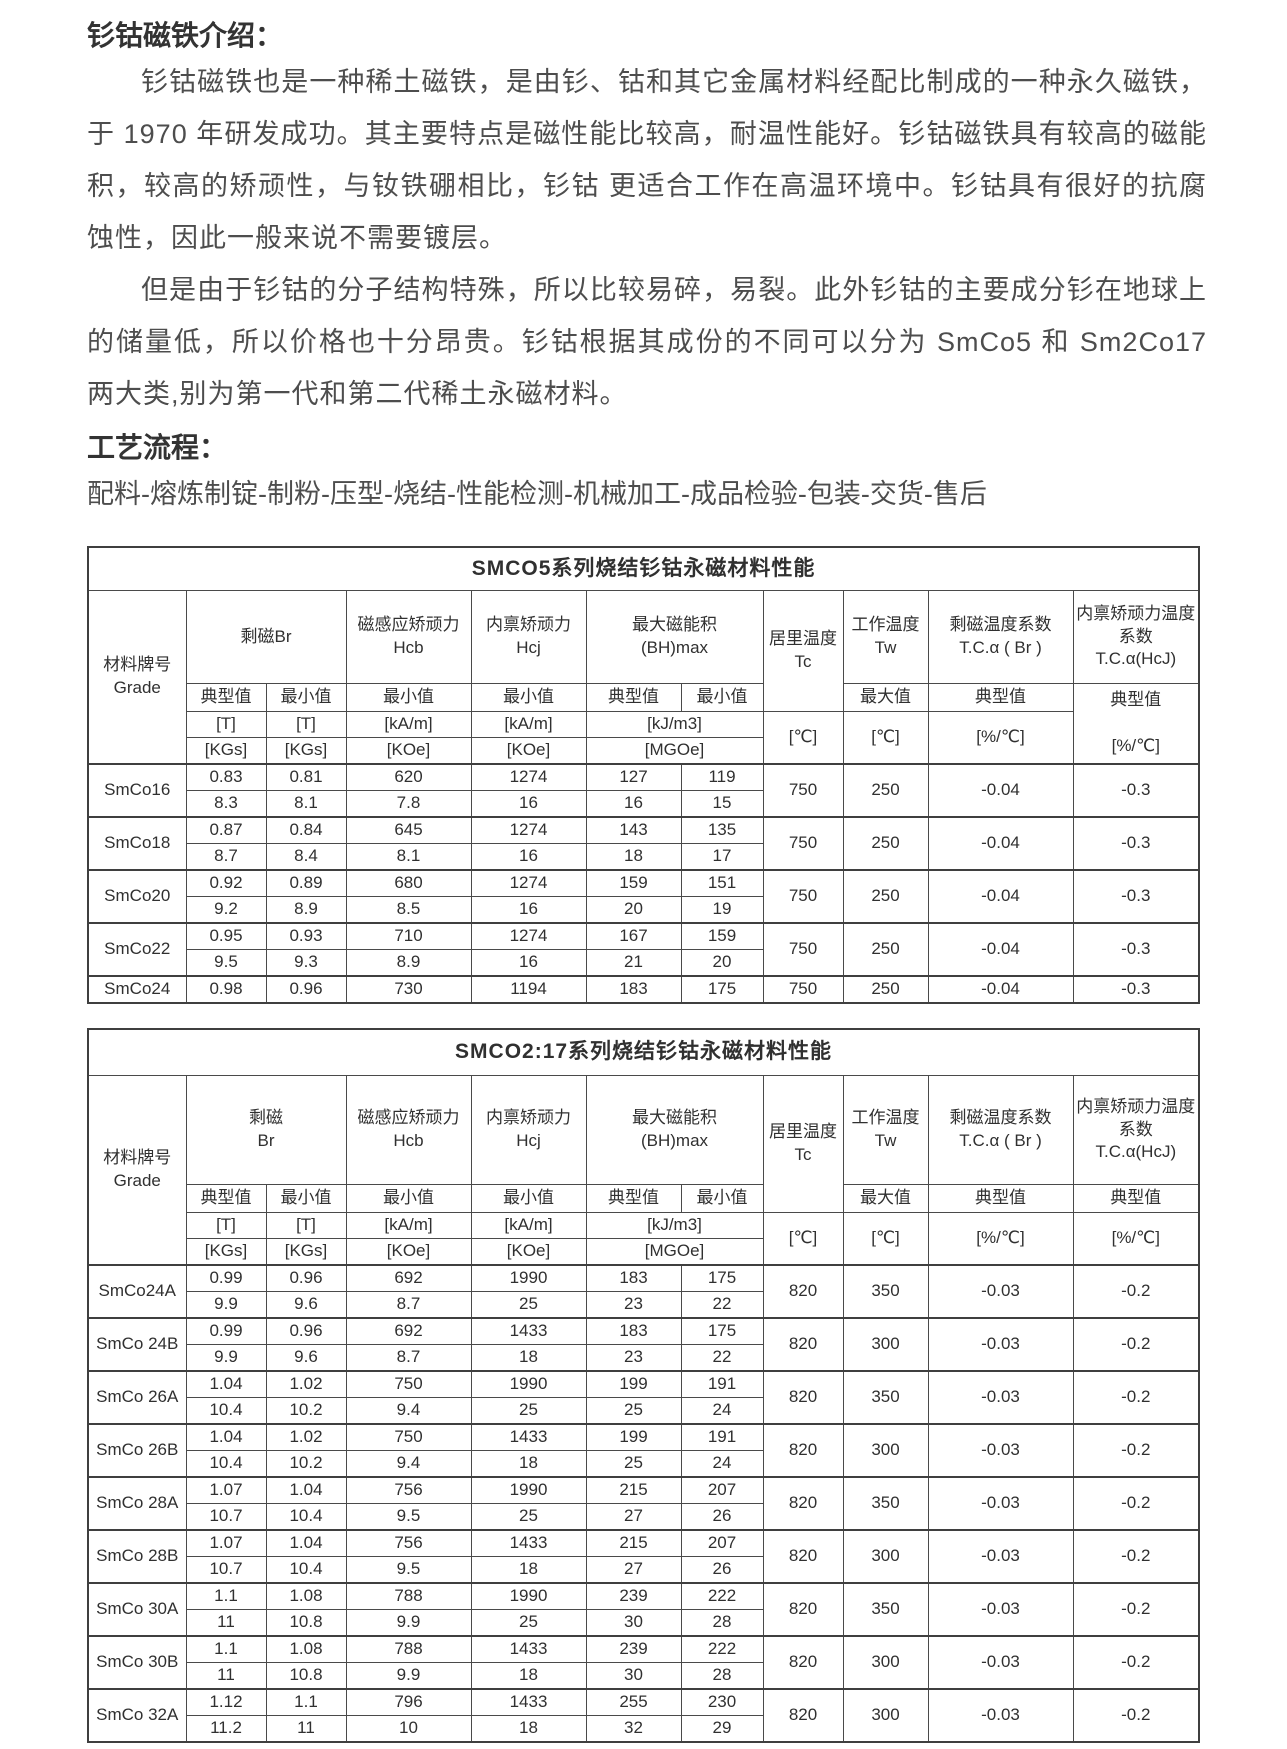  What do you see at coordinates (185, 35) in the screenshot?
I see `intro-heading: 钐钴磁铁介绍：` at bounding box center [185, 35].